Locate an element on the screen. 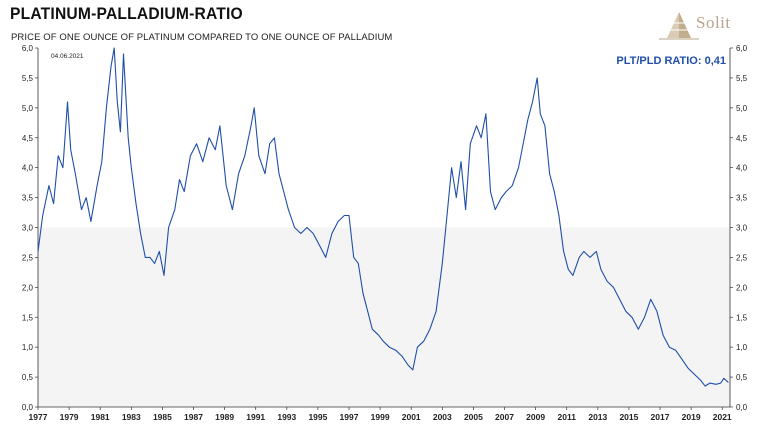 This screenshot has width=768, height=432. x-tick-label: 2021 is located at coordinates (722, 417).